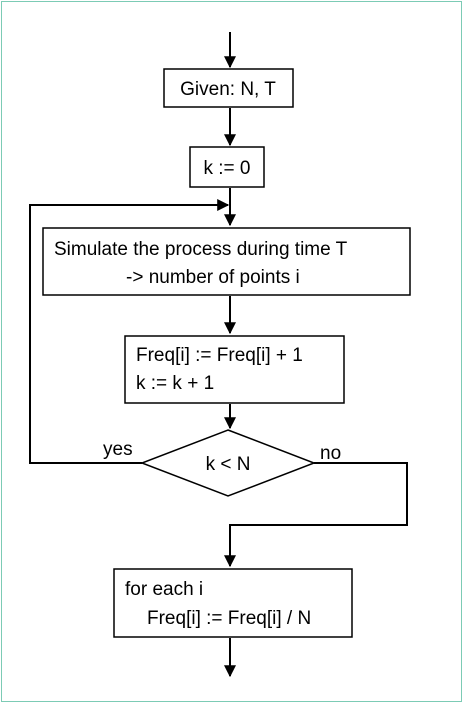  I want to click on decision-node: k < N, so click(228, 463).